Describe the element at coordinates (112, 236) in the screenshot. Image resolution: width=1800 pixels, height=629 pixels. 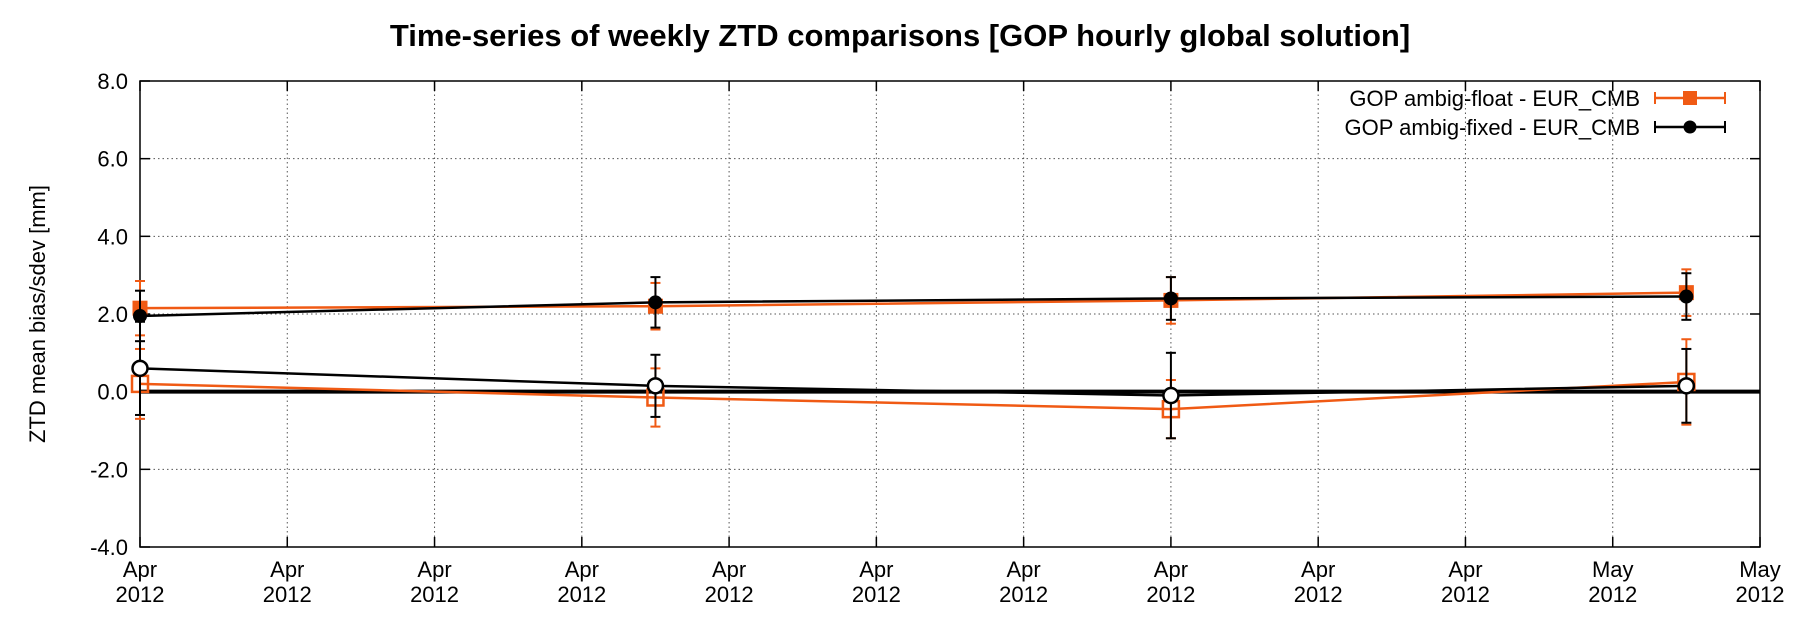
I see `y-tick-label: 4.0` at that location.